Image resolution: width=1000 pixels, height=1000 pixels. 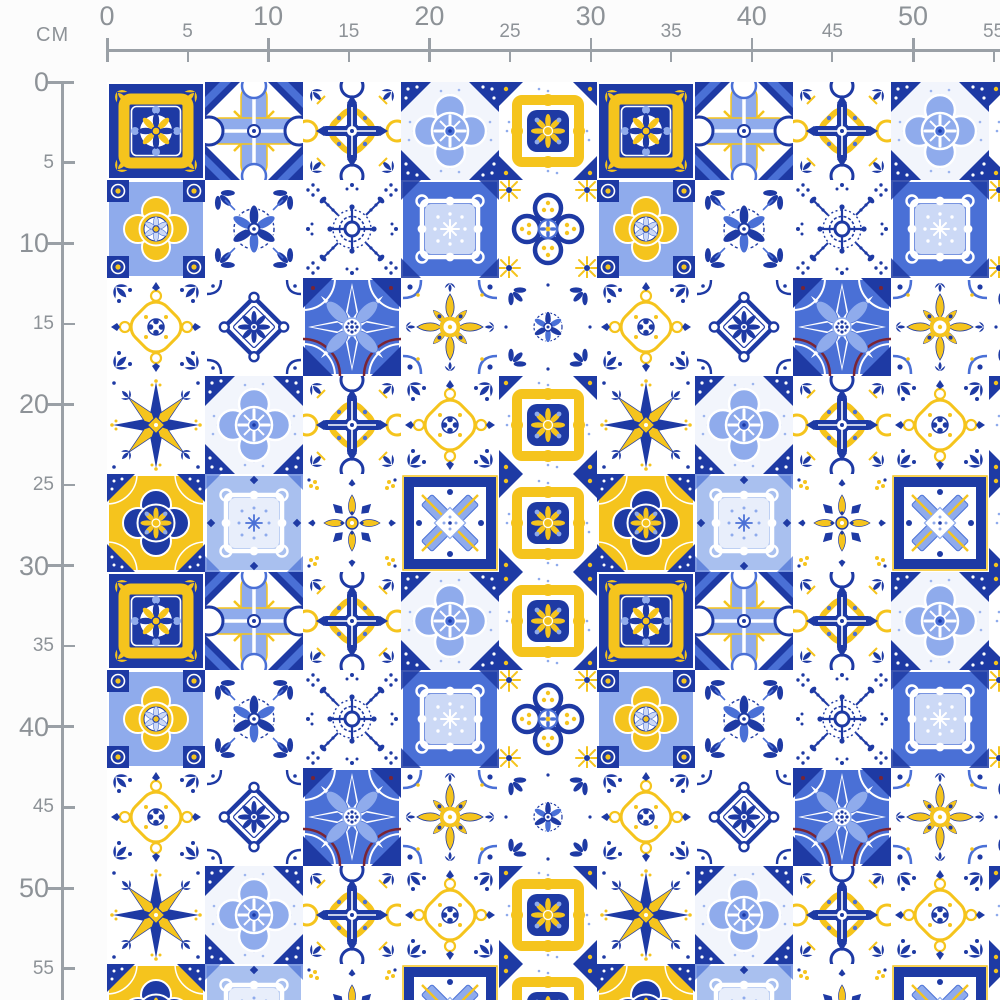 I want to click on h-ruler-label: 45, so click(x=832, y=31).